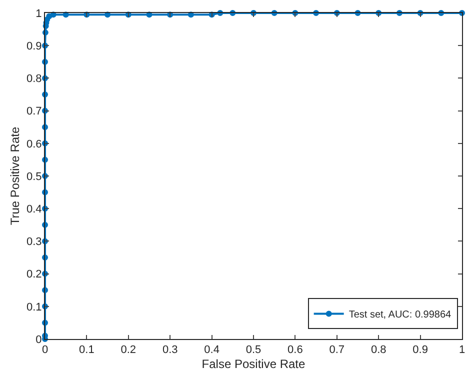 The width and height of the screenshot is (474, 381). Describe the element at coordinates (39, 340) in the screenshot. I see `y-tick-label: 0` at that location.